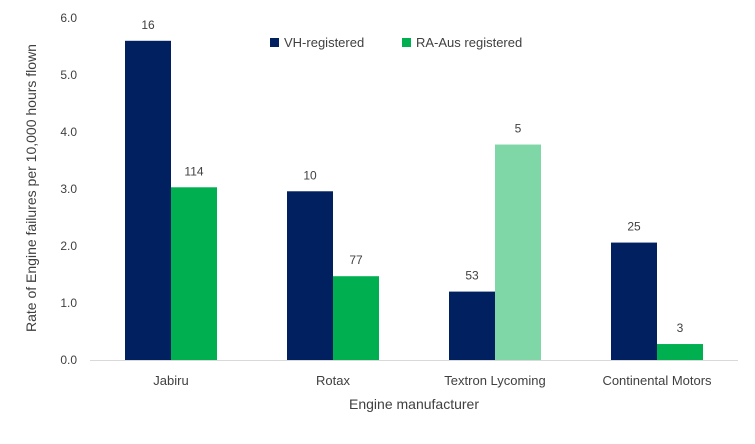  Describe the element at coordinates (194, 273) in the screenshot. I see `bar-ra-aus-registered-jabiru` at that location.